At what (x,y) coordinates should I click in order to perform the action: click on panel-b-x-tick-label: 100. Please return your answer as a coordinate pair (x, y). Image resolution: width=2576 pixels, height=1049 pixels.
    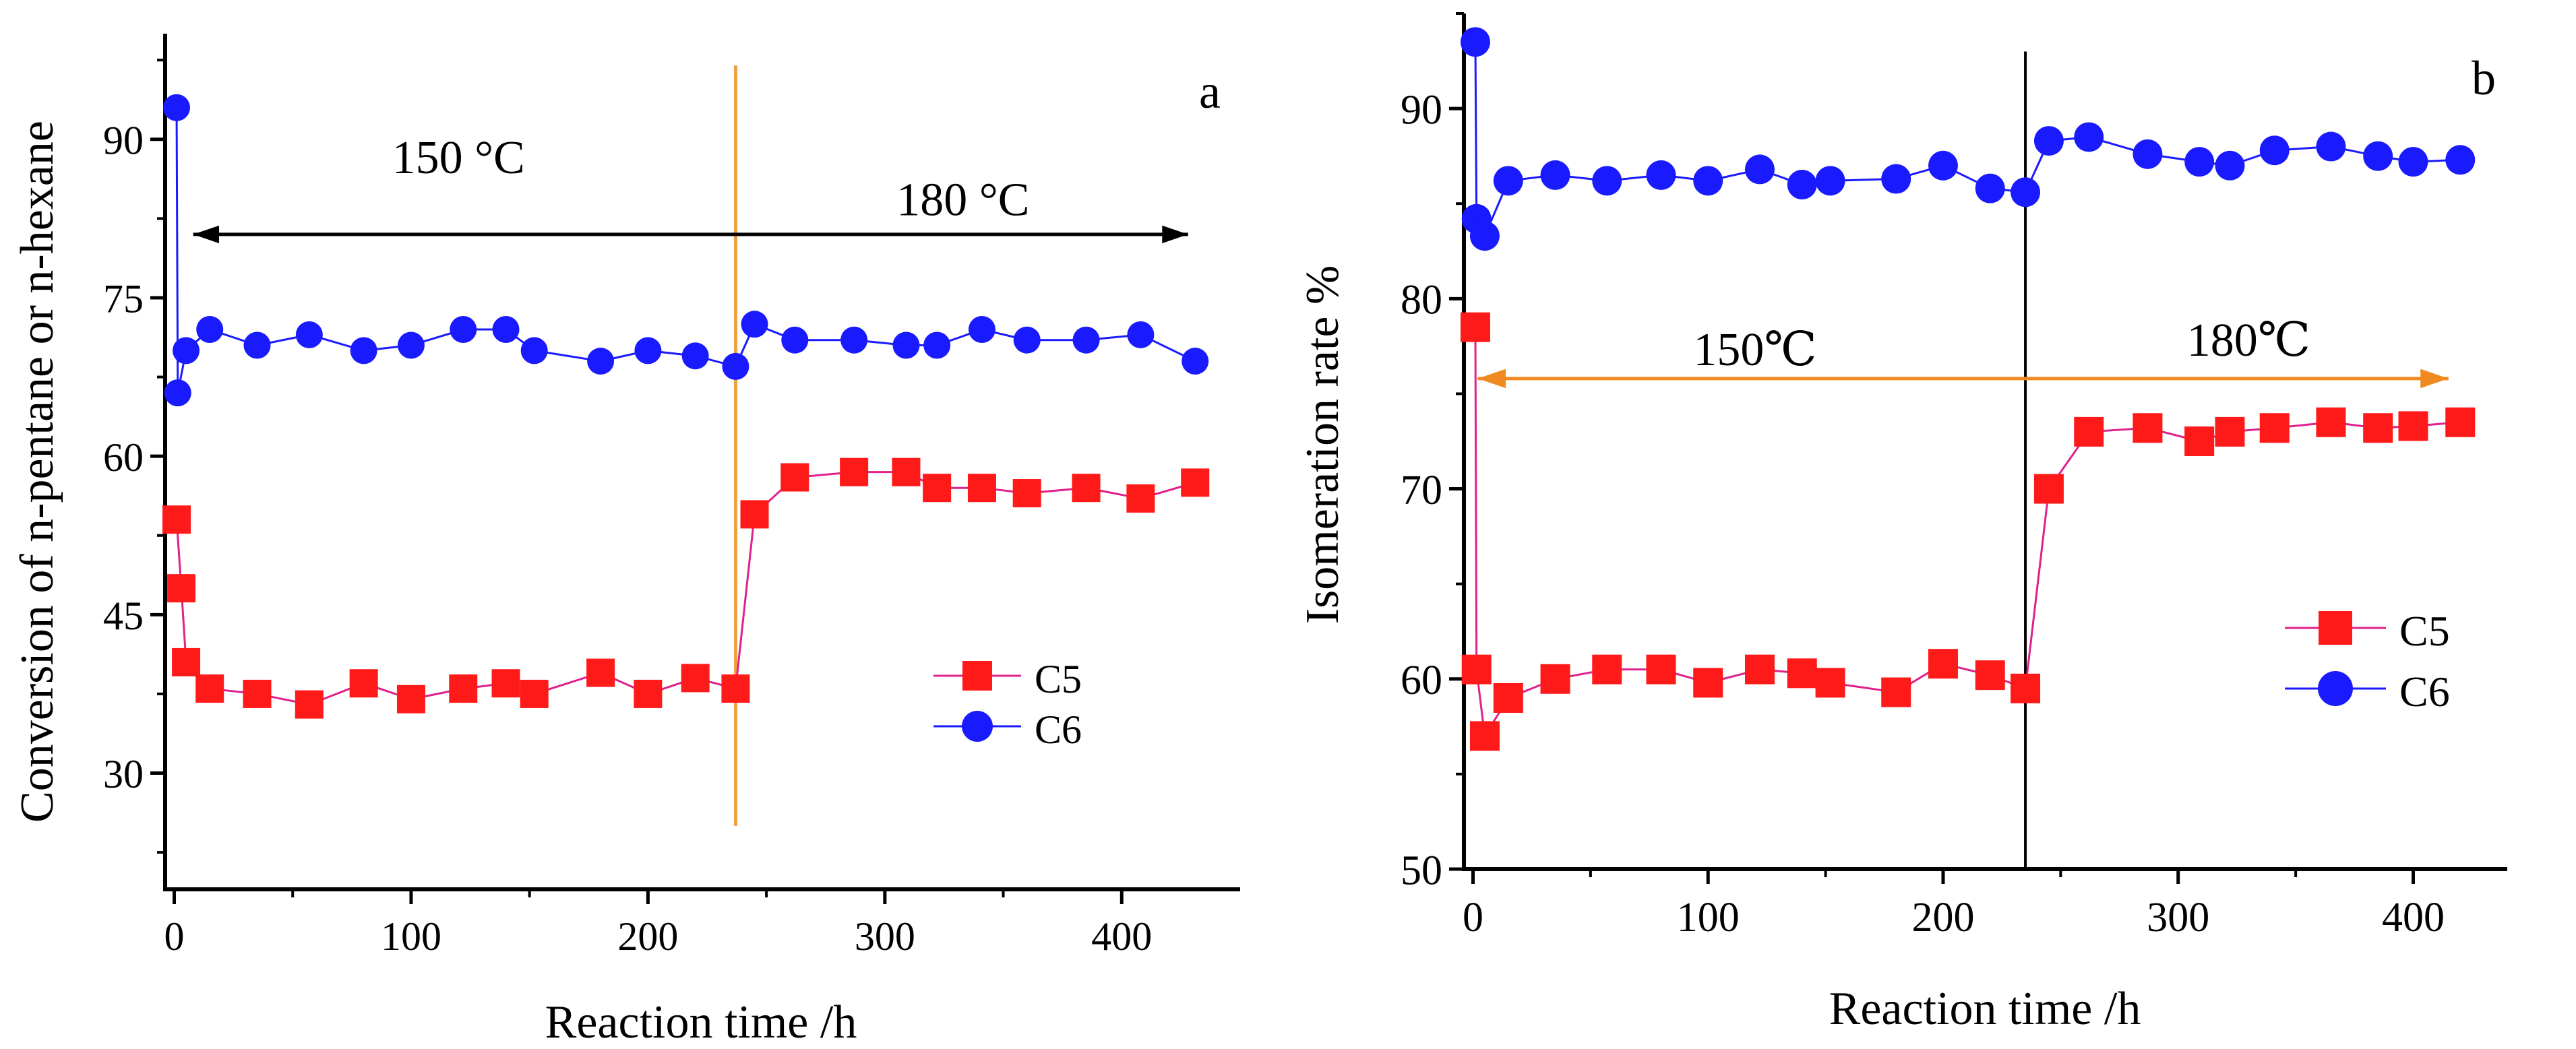
    Looking at the image, I should click on (1709, 918).